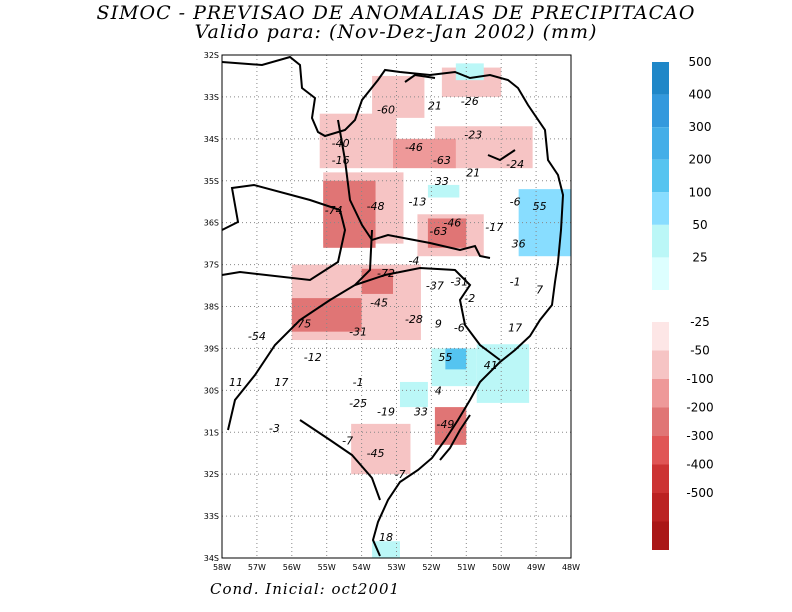  What do you see at coordinates (699, 408) in the screenshot?
I see `colorbar-label: -200` at bounding box center [699, 408].